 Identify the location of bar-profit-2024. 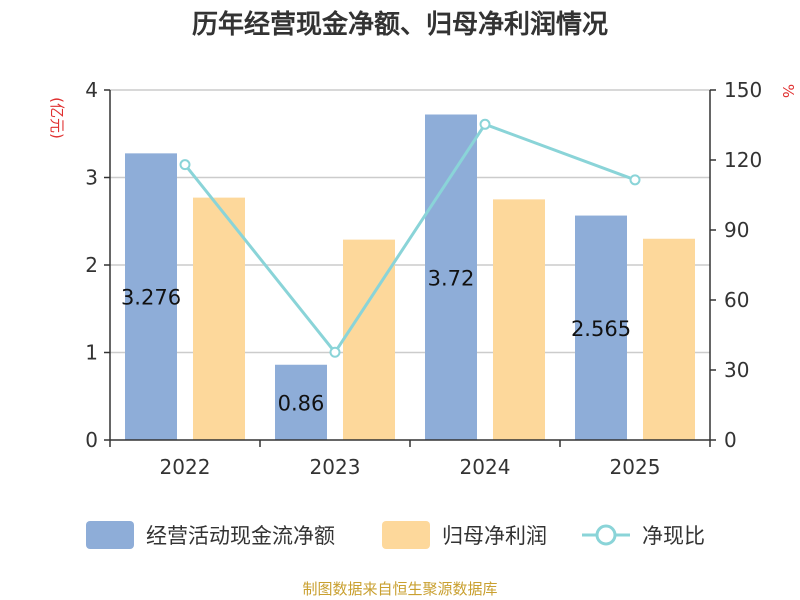
(519, 319).